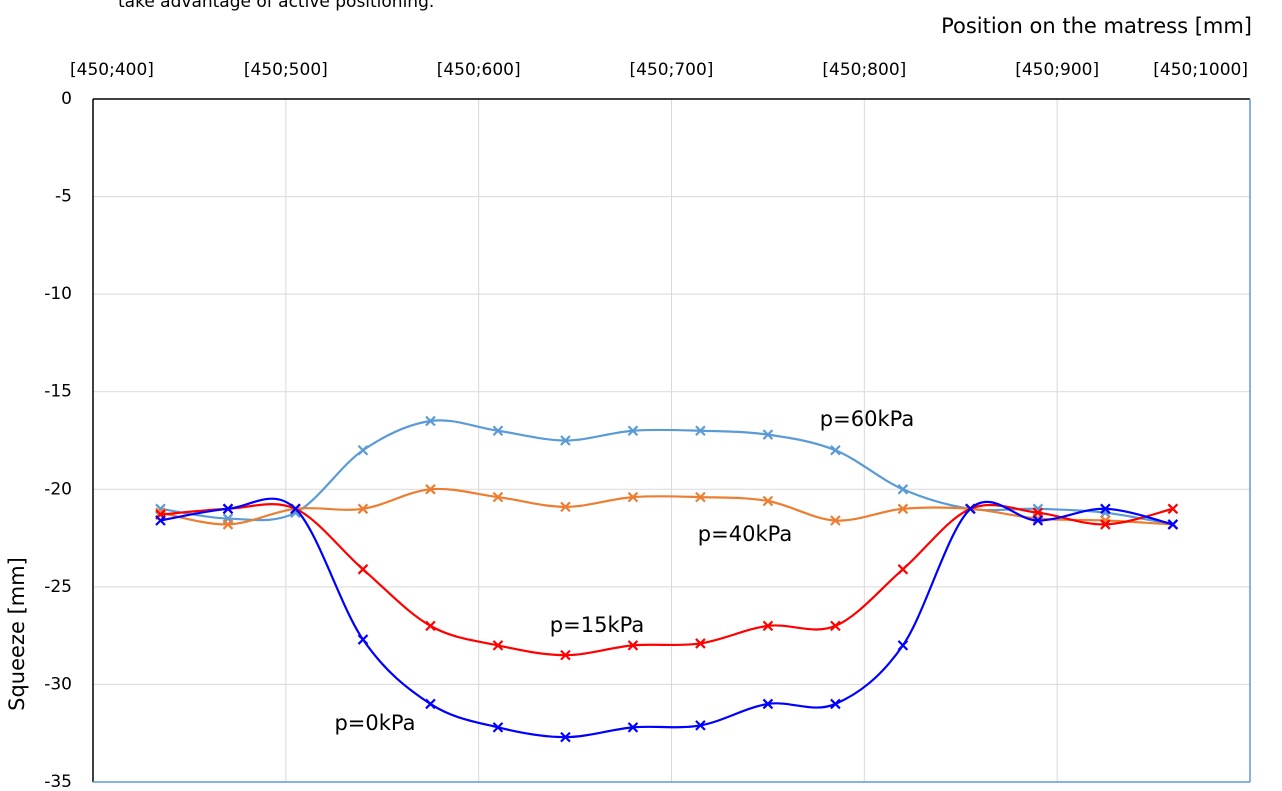  What do you see at coordinates (58, 781) in the screenshot?
I see `y-tick-label: -35` at bounding box center [58, 781].